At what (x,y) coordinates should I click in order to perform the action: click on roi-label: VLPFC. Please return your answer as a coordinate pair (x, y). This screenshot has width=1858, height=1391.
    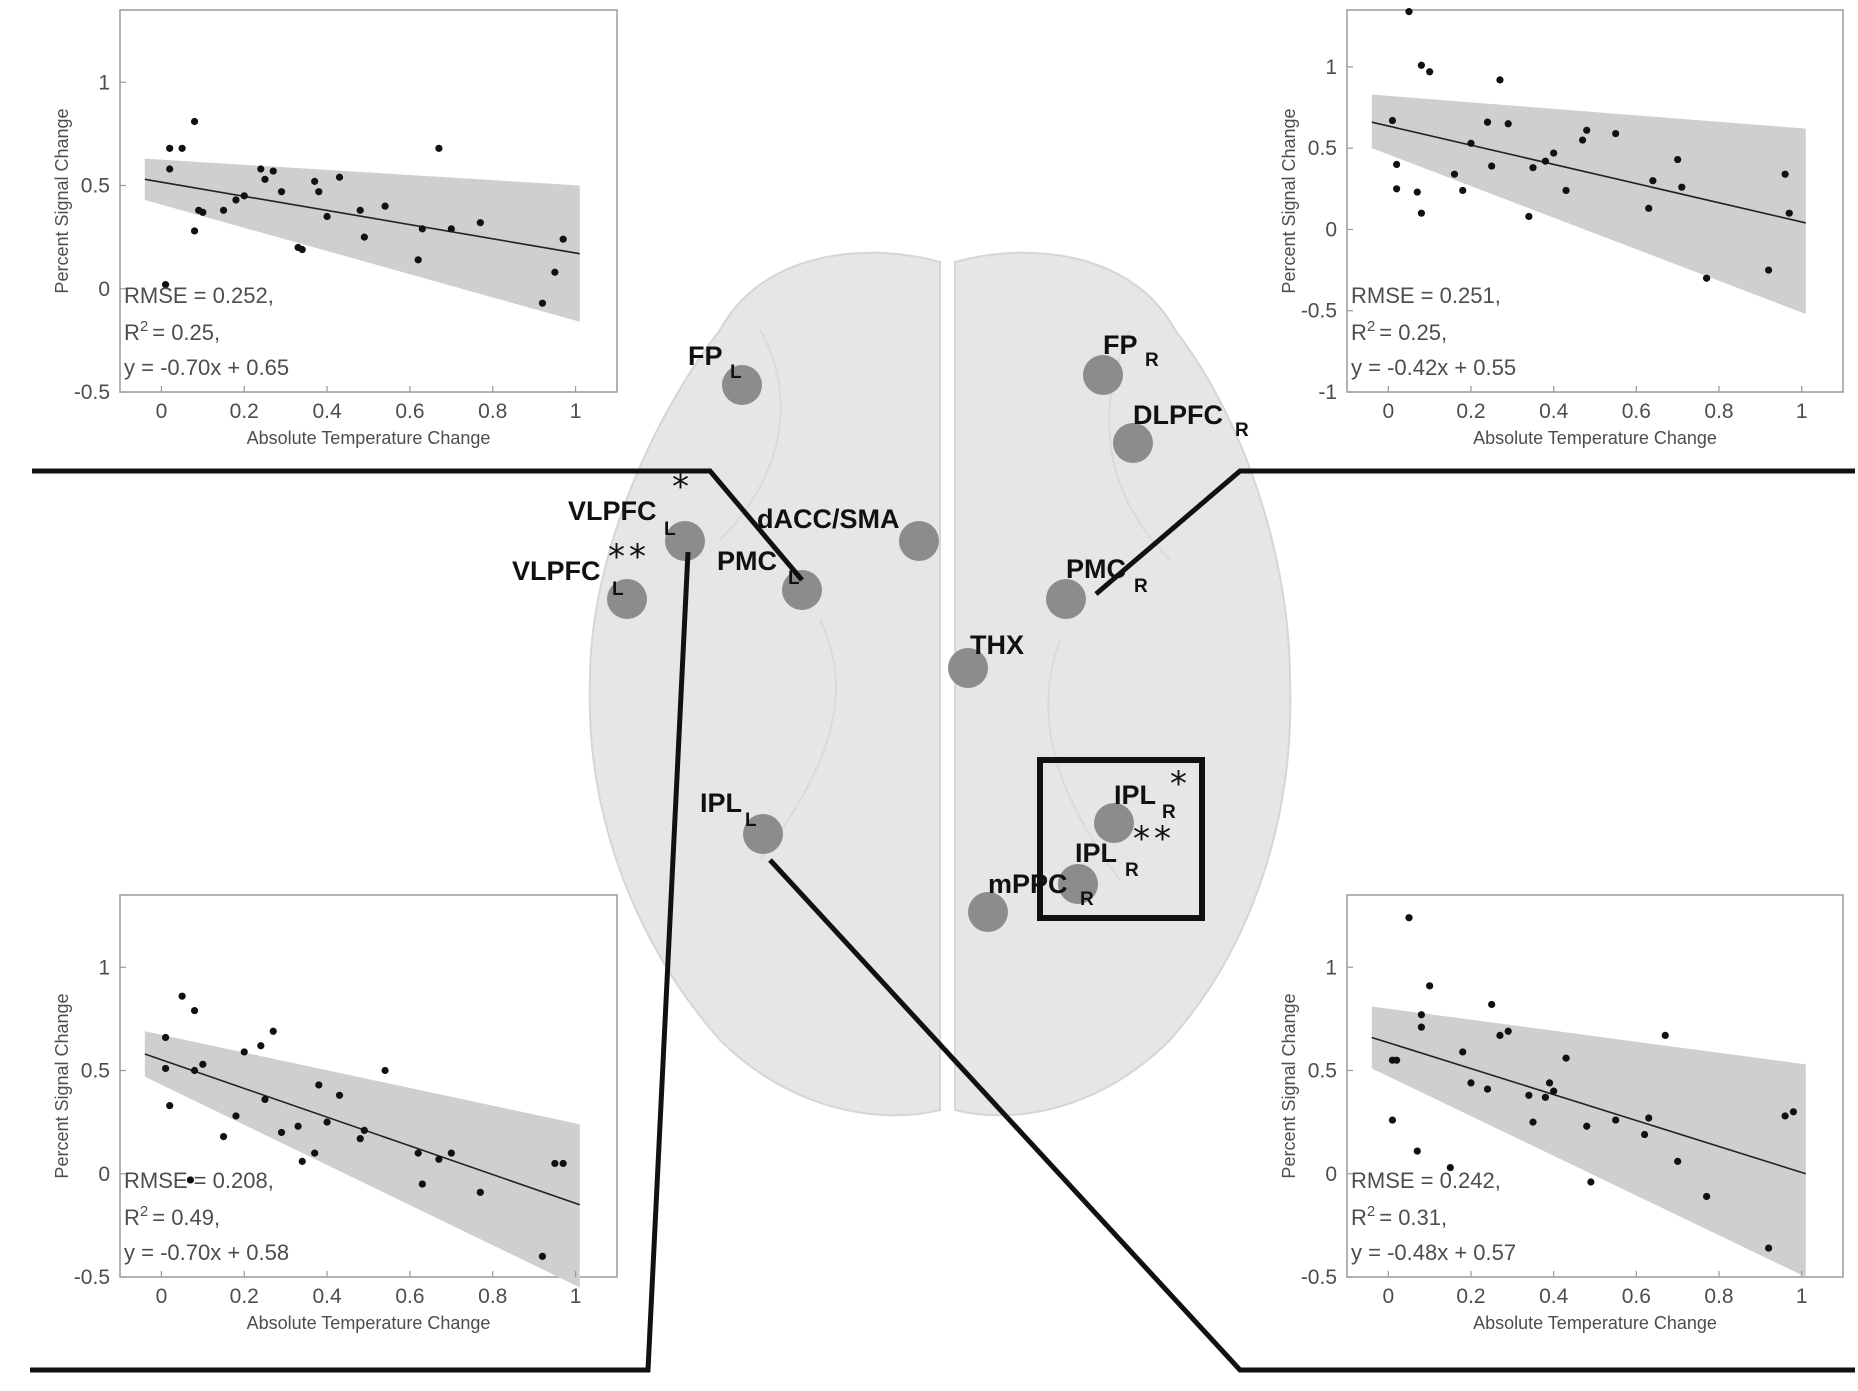
    Looking at the image, I should click on (612, 511).